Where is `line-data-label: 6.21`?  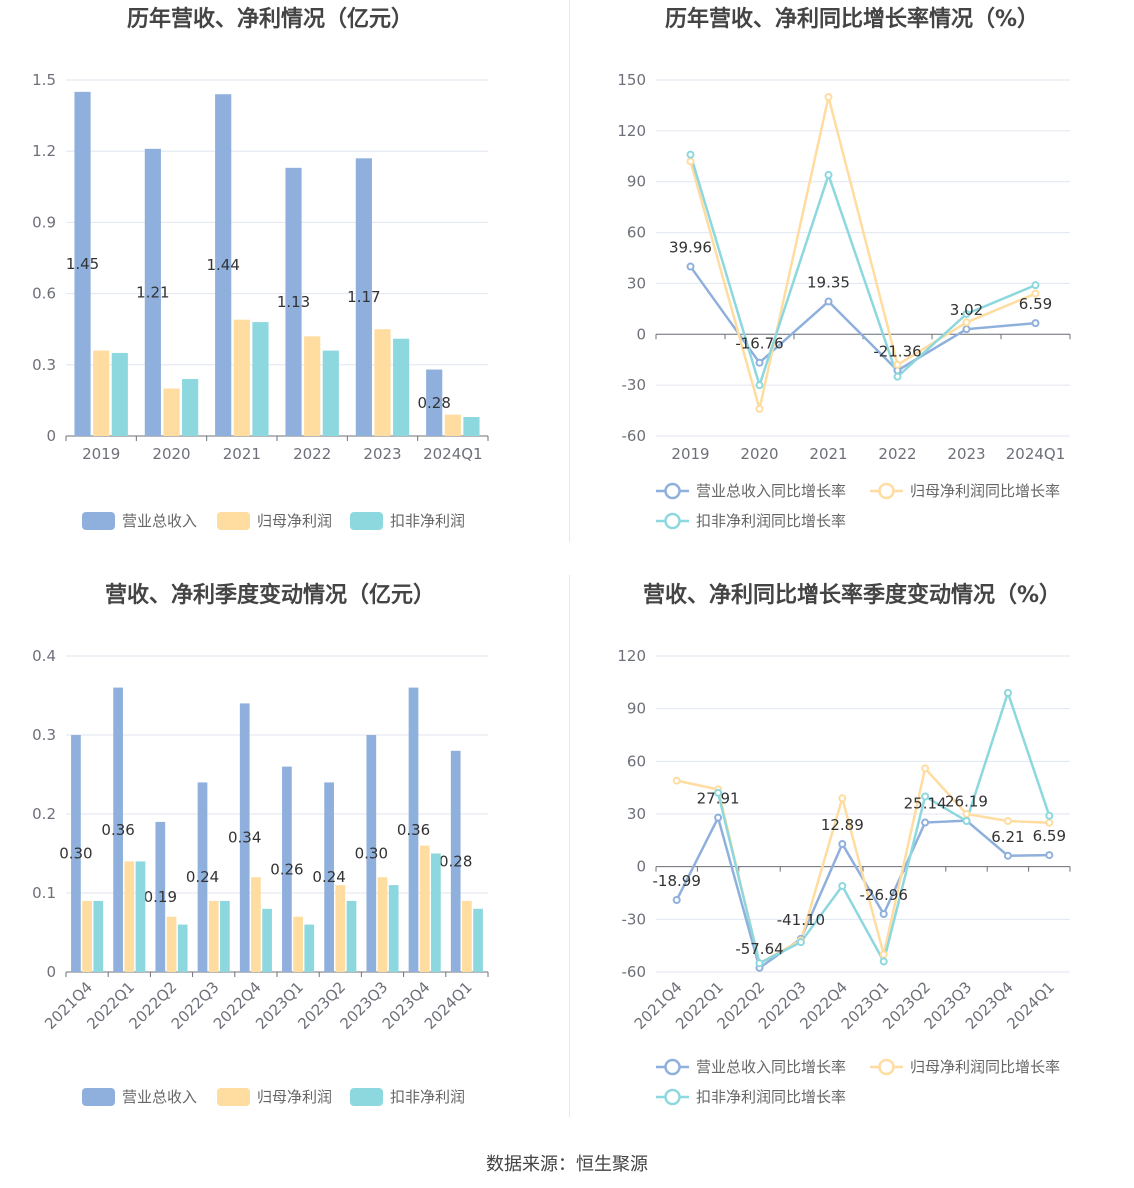 line-data-label: 6.21 is located at coordinates (1007, 837).